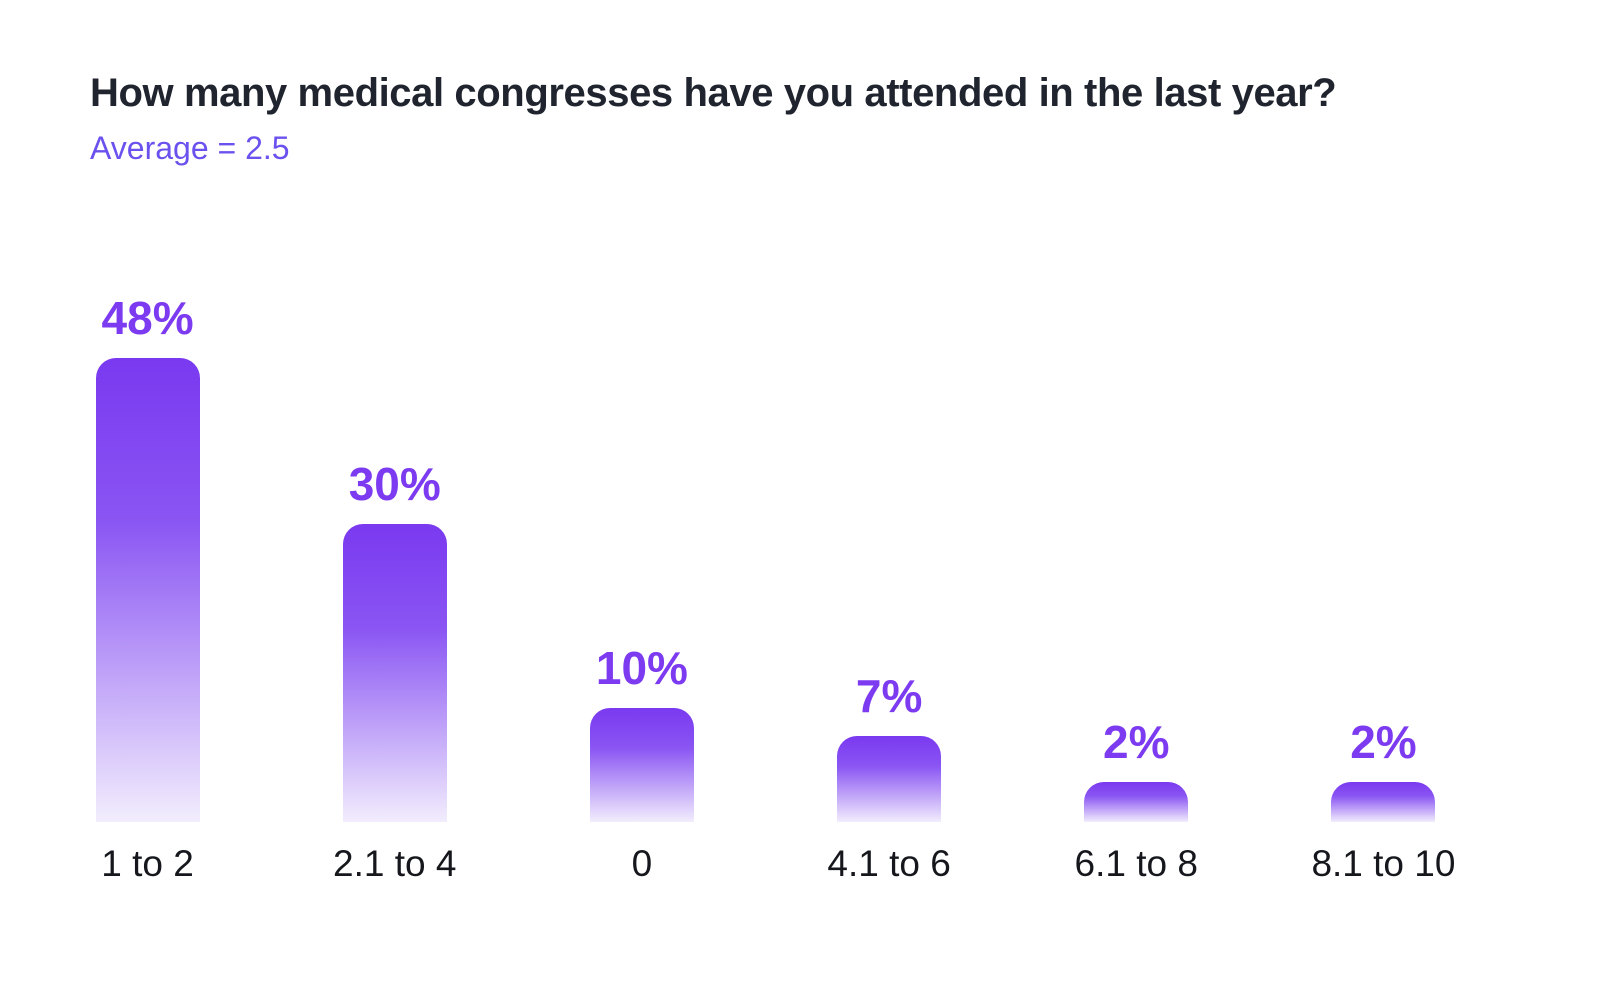 Image resolution: width=1600 pixels, height=996 pixels. I want to click on category-label: 2.1 to 4, so click(395, 863).